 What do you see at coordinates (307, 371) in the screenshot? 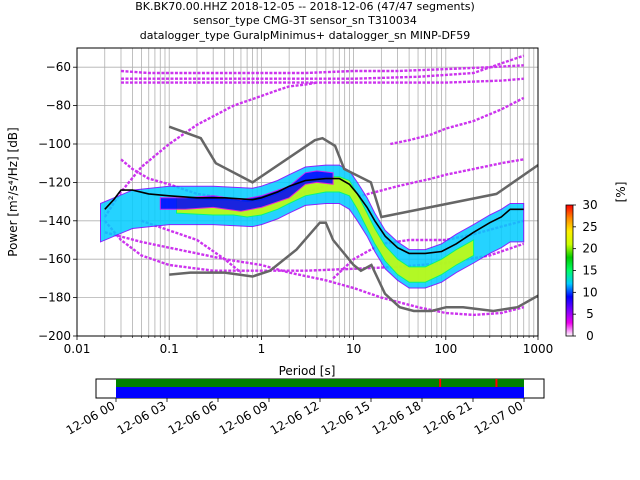
I see `x-axis-label: Period [s]` at bounding box center [307, 371].